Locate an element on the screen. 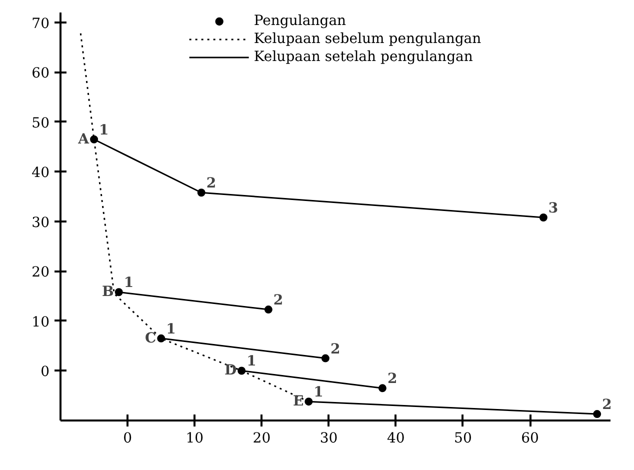  x-tick-label: 60 is located at coordinates (530, 438).